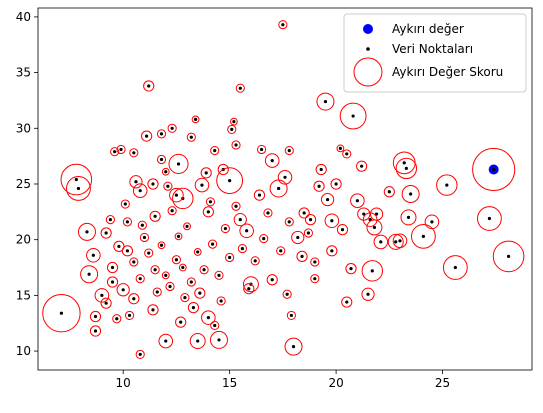 This screenshot has width=543, height=413. What do you see at coordinates (283, 380) in the screenshot?
I see `x-axis: 10 15 20 25` at bounding box center [283, 380].